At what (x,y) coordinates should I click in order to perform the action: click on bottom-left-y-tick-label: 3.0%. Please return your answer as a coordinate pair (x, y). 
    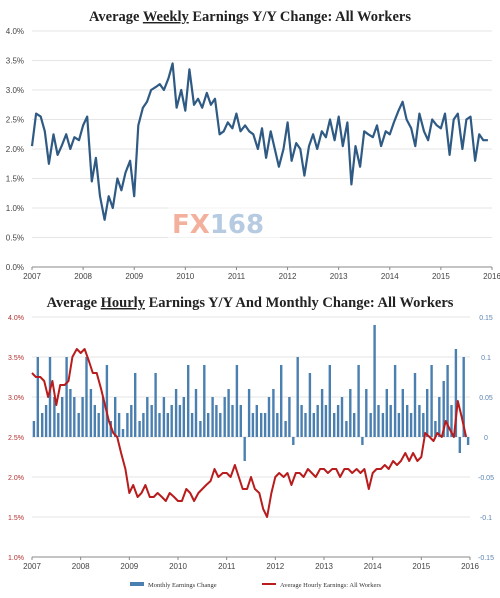
    Looking at the image, I should click on (16, 398).